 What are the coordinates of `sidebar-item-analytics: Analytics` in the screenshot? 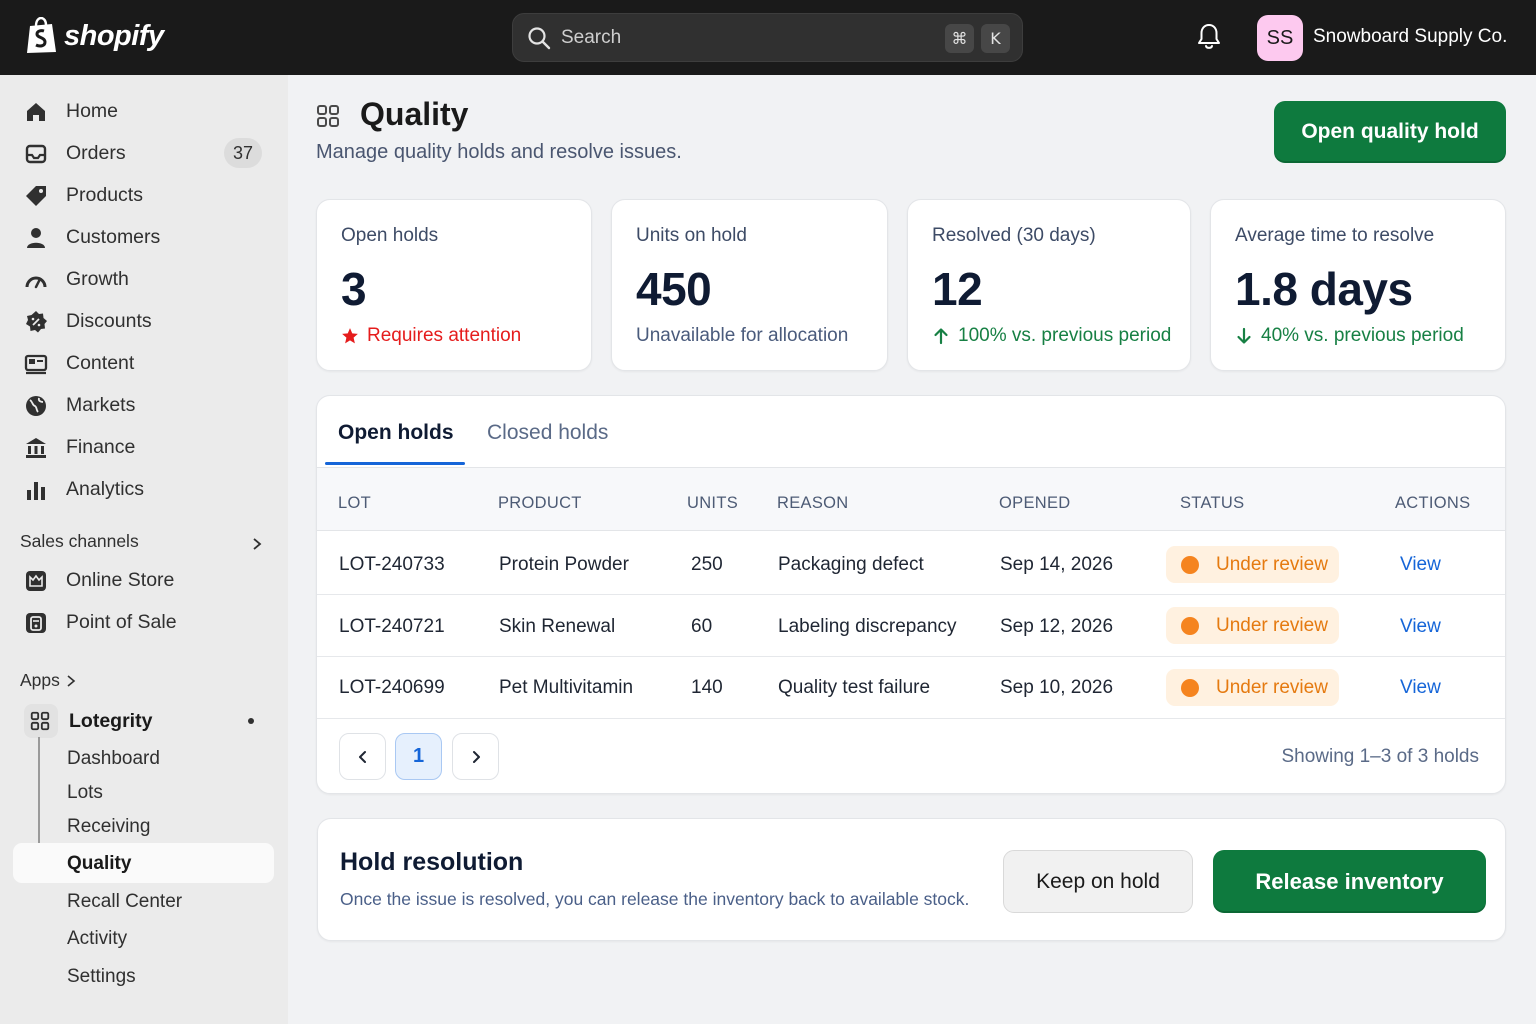 It's located at (144, 489).